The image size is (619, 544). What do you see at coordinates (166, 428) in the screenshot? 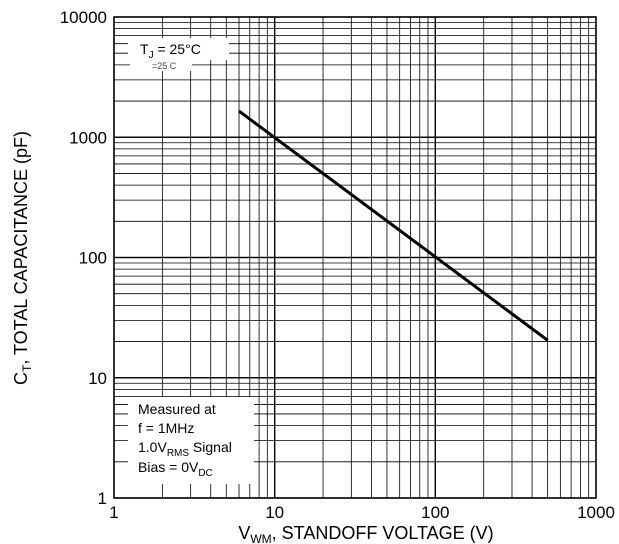
I see `condition-line-2: f = 1MHz` at bounding box center [166, 428].